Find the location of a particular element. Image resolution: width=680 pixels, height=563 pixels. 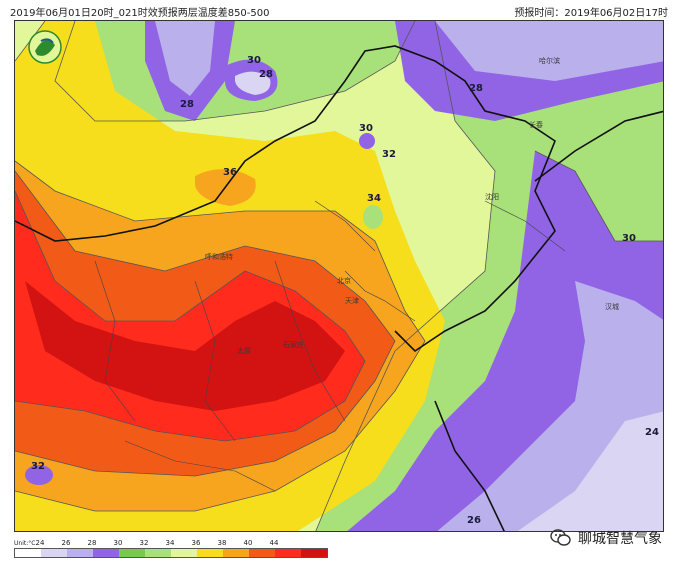

legend-tick: 24 is located at coordinates (40, 543).